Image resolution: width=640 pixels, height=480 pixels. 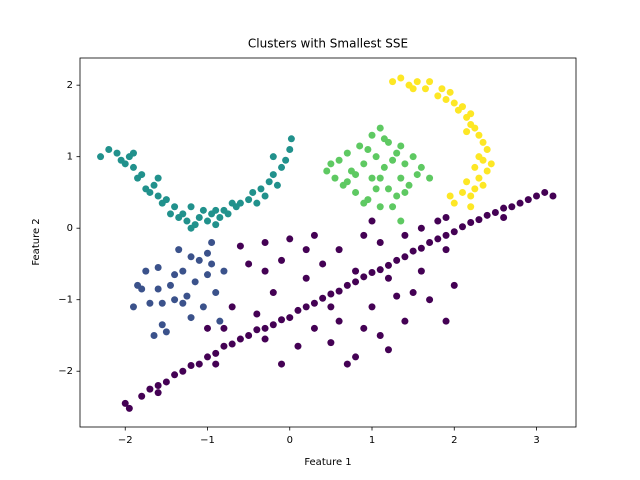 I want to click on y-tick-label: −1, so click(x=65, y=300).